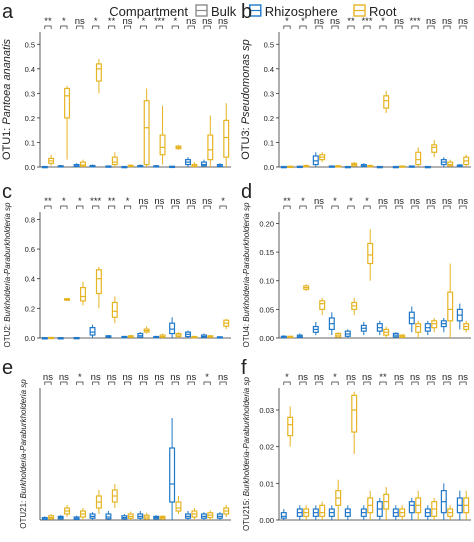 The image size is (474, 542). What do you see at coordinates (383, 11) in the screenshot?
I see `legend-label: Root` at bounding box center [383, 11].